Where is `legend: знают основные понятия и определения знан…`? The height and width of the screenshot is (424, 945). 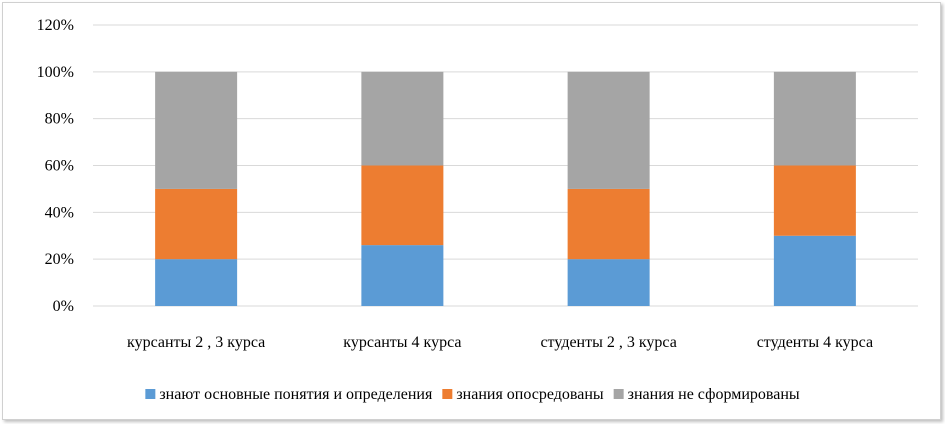
legend: знают основные понятия и определения знан… is located at coordinates (472, 394).